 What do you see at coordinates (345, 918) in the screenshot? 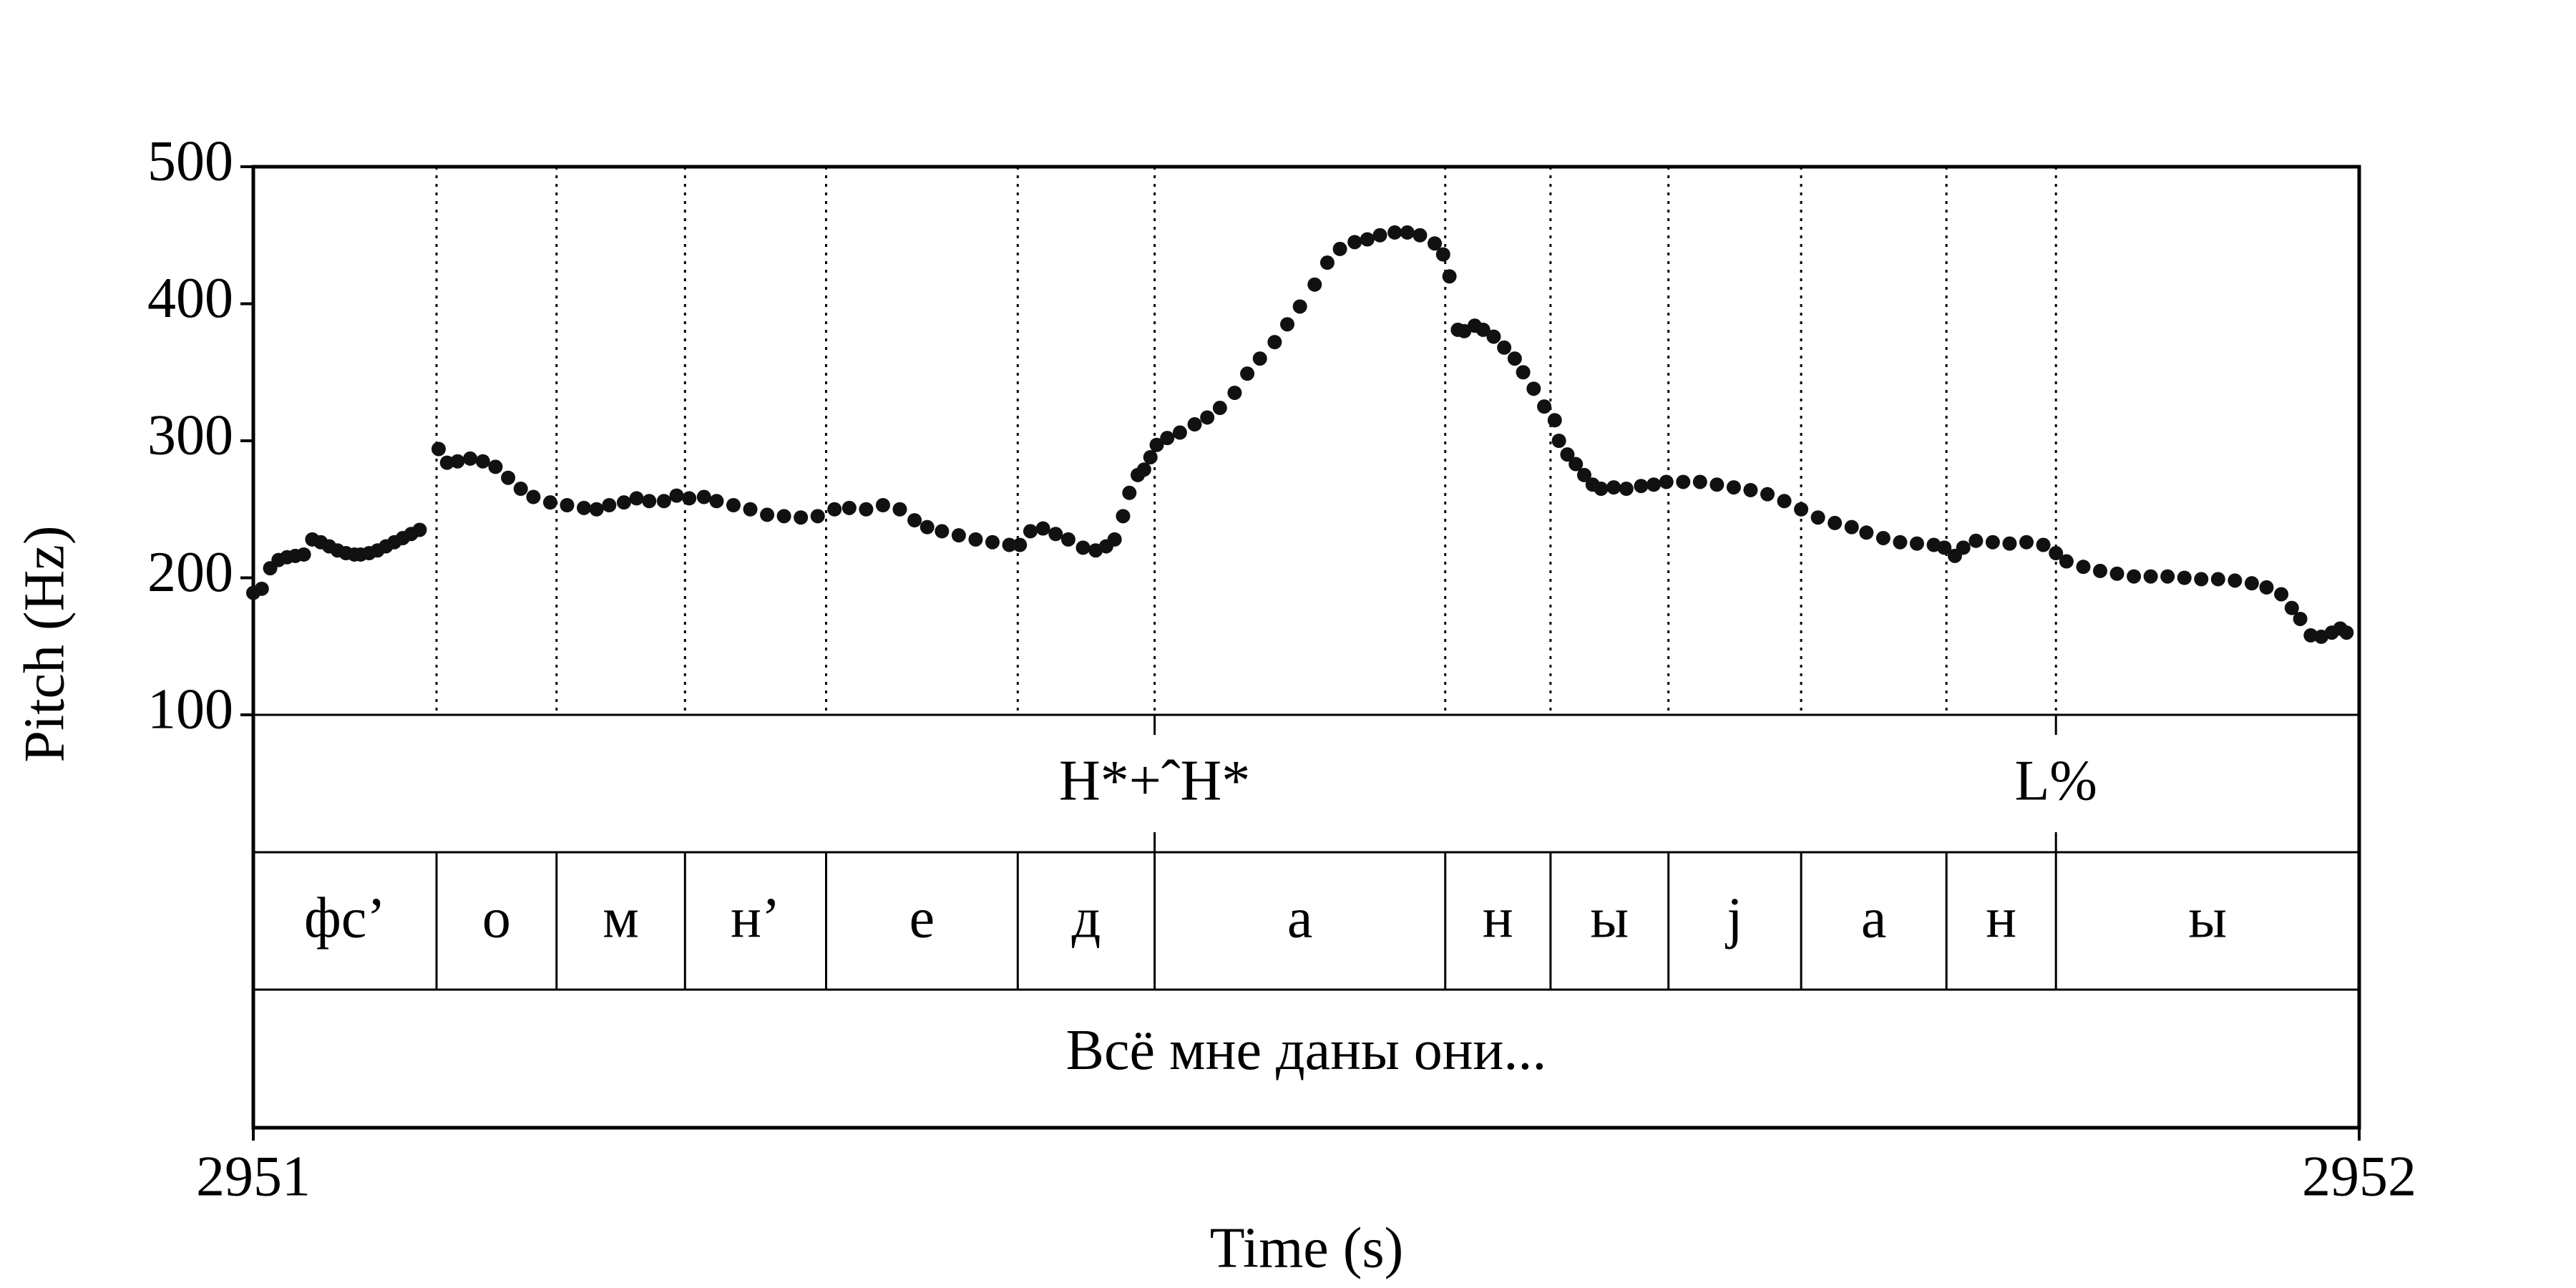
I see `segment-label: фс’` at bounding box center [345, 918].